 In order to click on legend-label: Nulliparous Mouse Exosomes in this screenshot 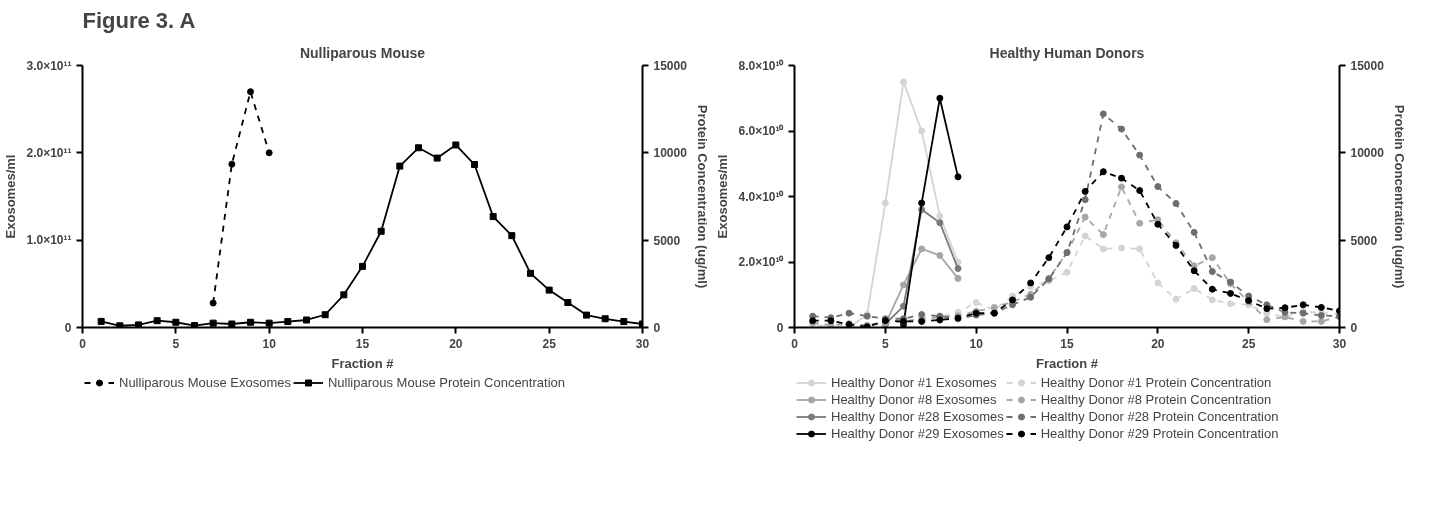, I will do `click(205, 382)`.